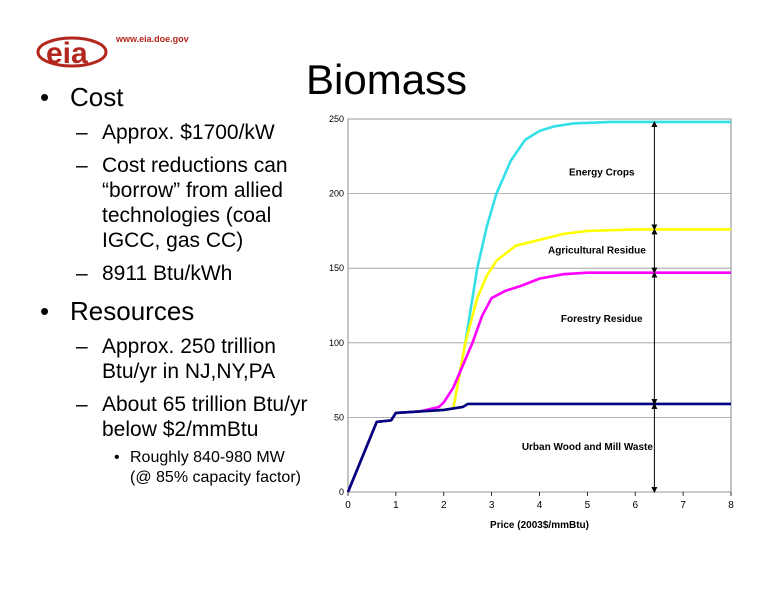 The image size is (776, 600). Describe the element at coordinates (207, 457) in the screenshot. I see `bullet-line: Roughly 840-980 MW` at that location.